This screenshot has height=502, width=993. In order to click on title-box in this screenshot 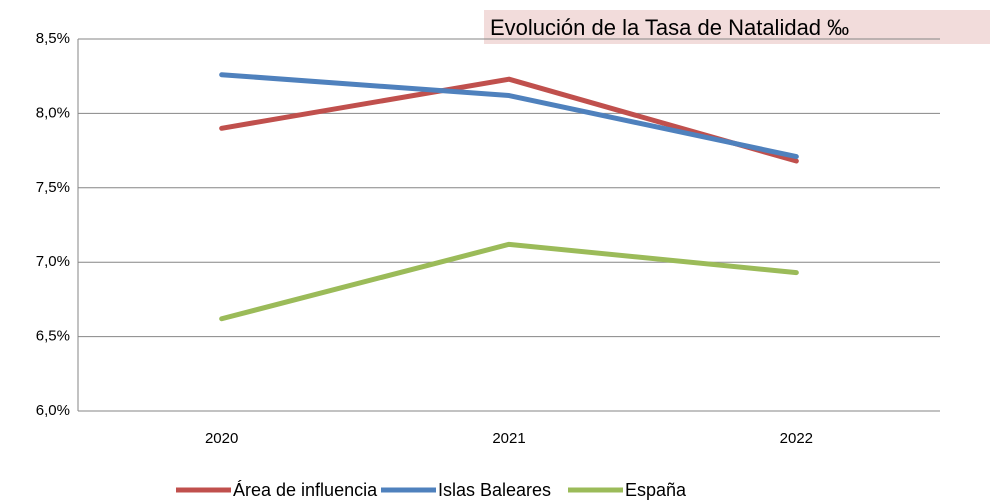, I will do `click(737, 27)`.